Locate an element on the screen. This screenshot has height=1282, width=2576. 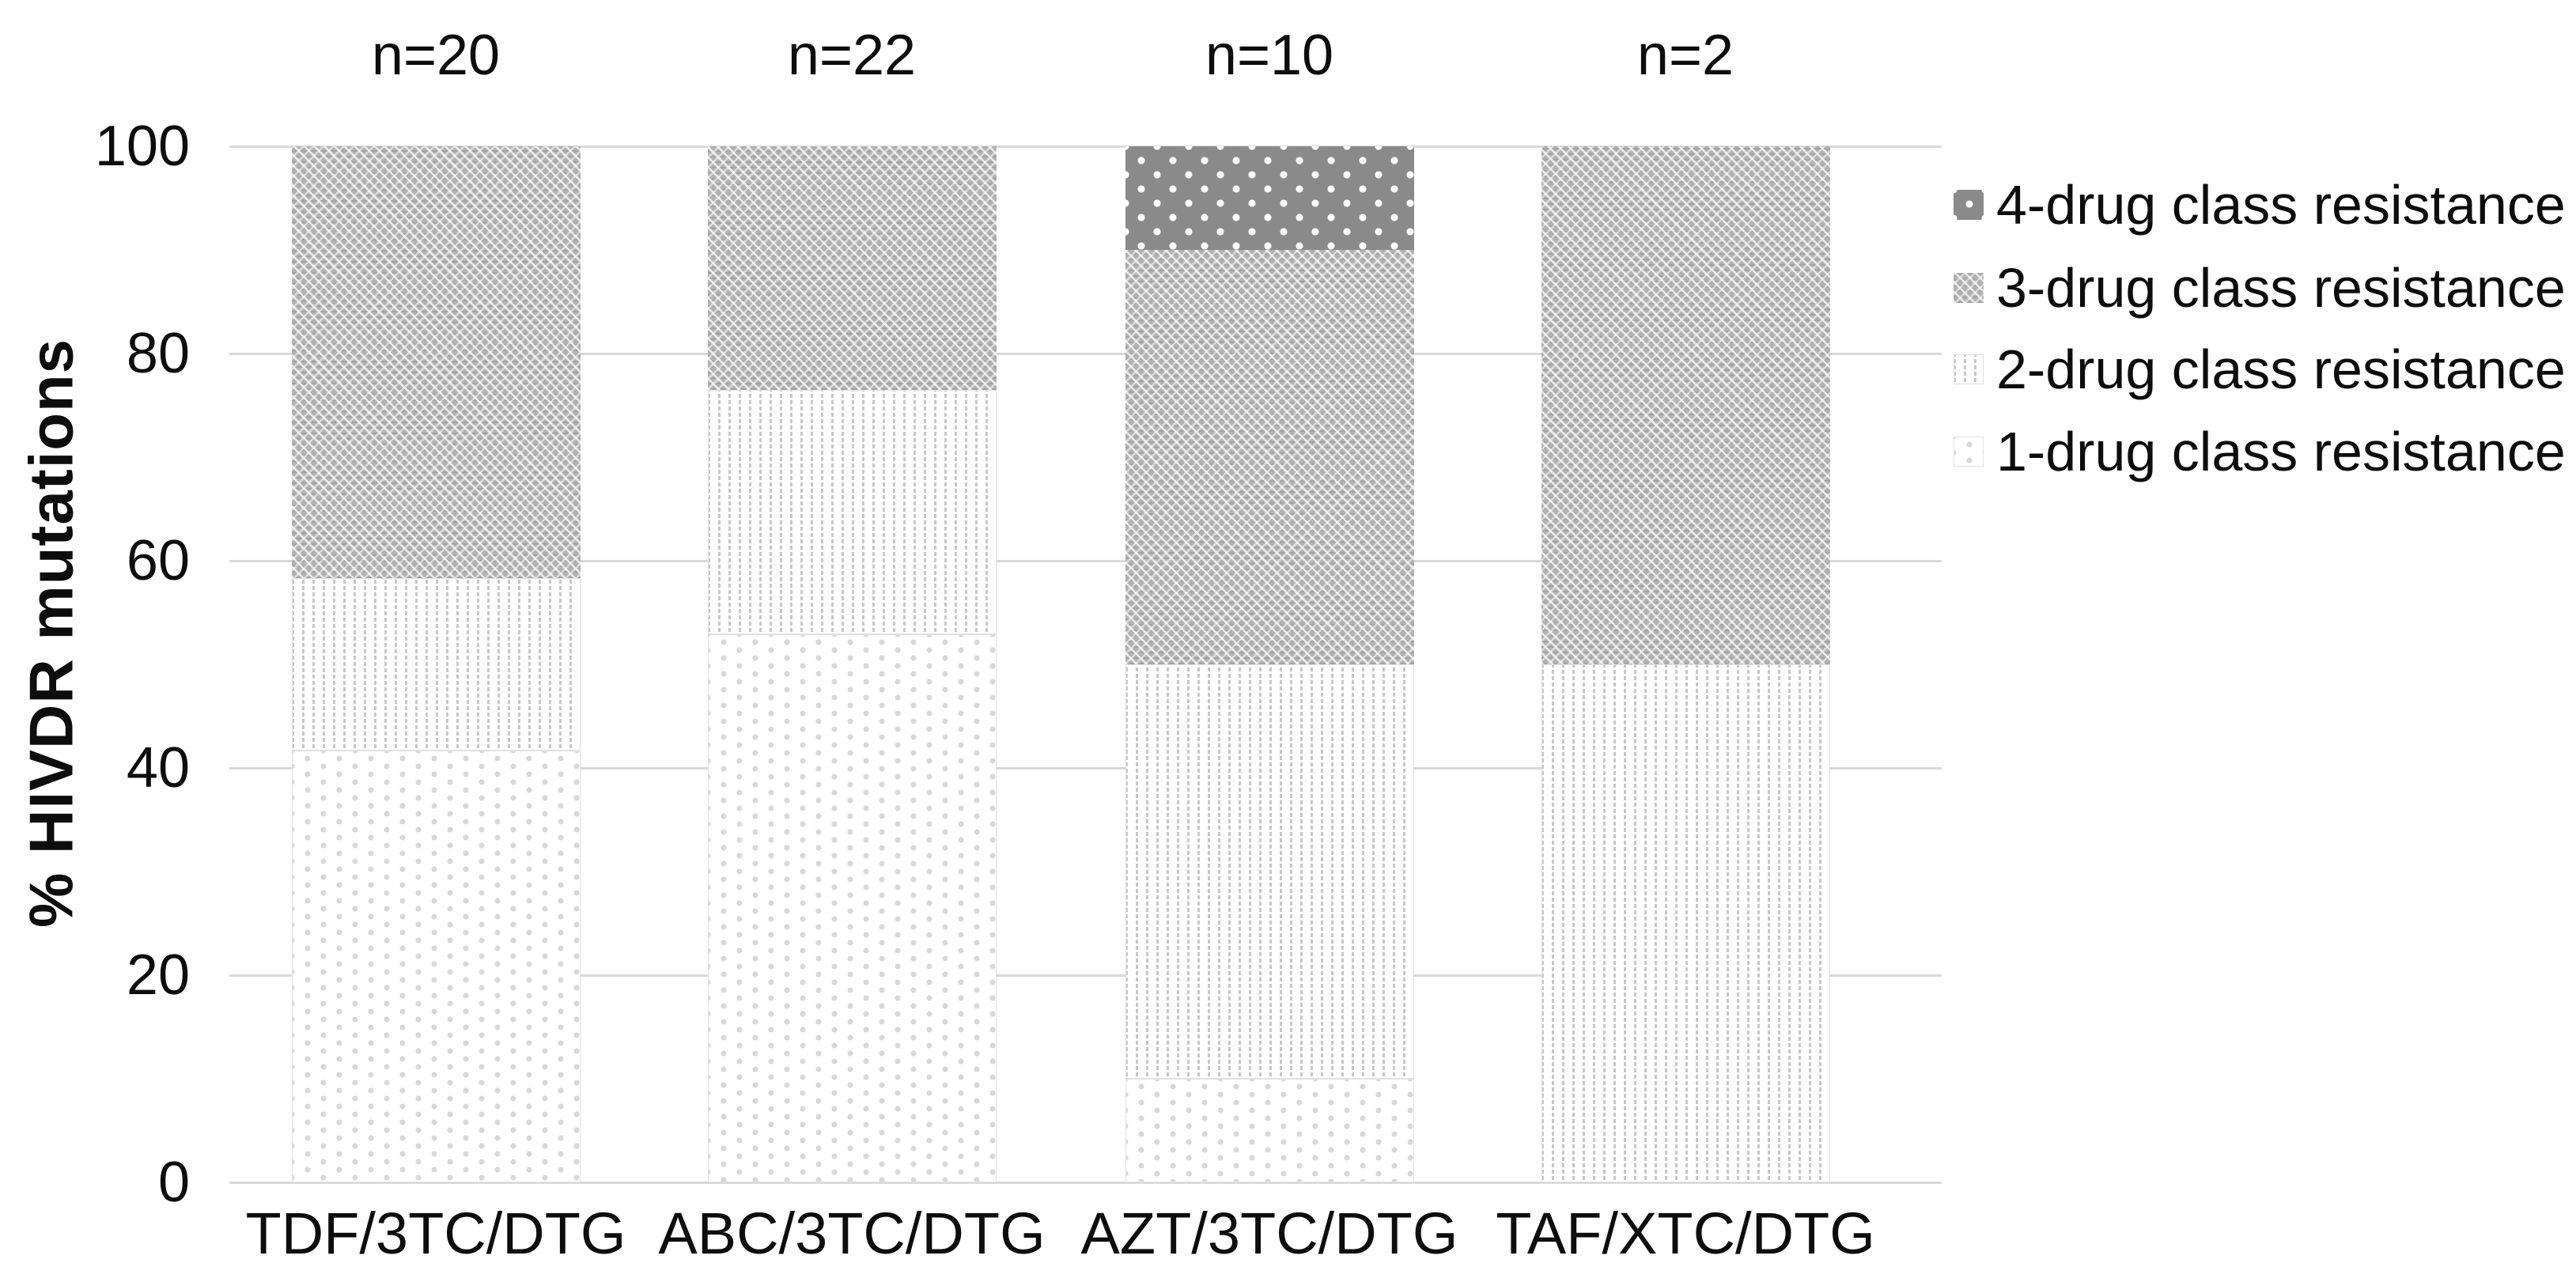
legend-item: 1-drug class resistance is located at coordinates (2260, 451).